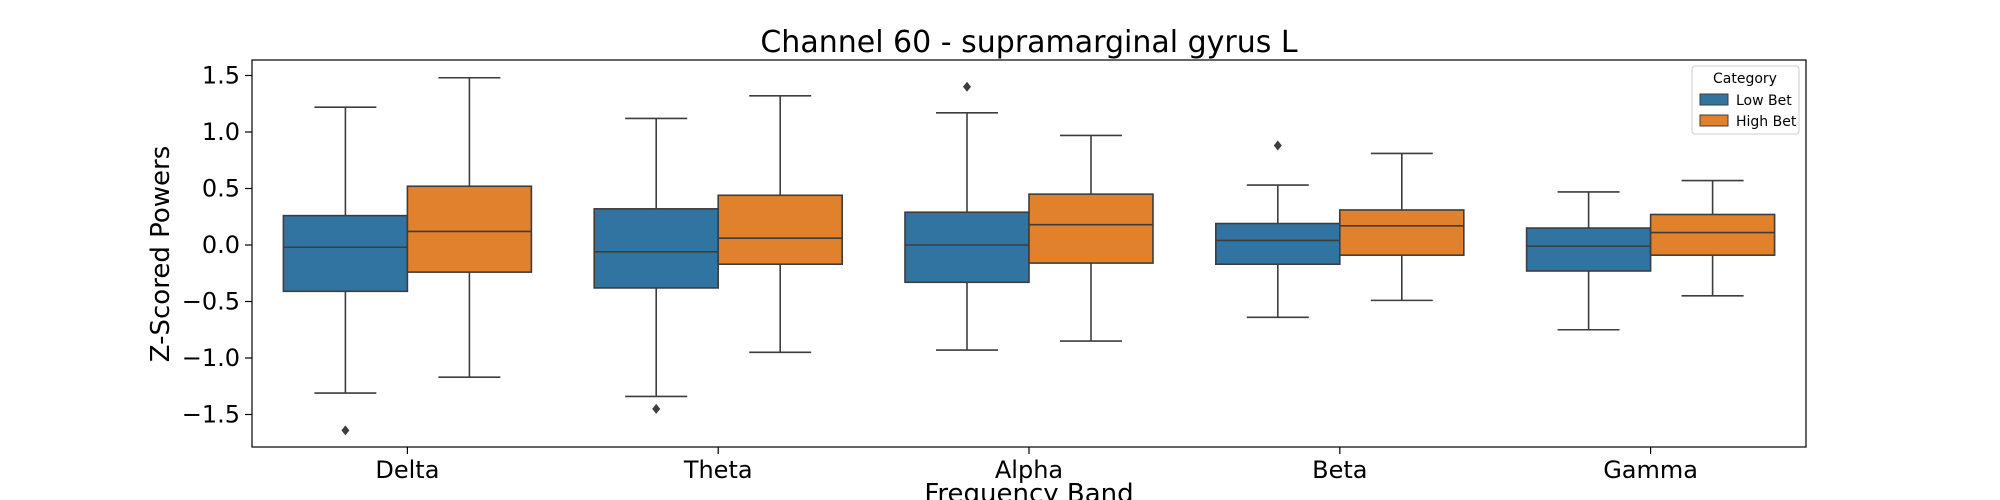 This screenshot has width=2000, height=500. Describe the element at coordinates (1028, 489) in the screenshot. I see `x-axis-label: Frequency Band` at that location.